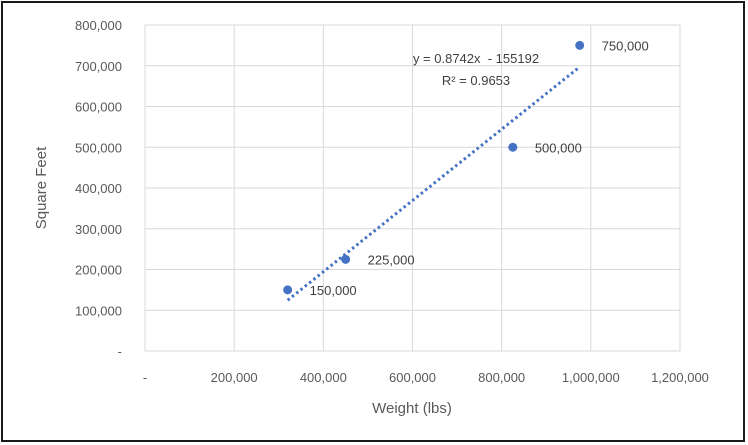  What do you see at coordinates (558, 147) in the screenshot?
I see `data-label: 500,000` at bounding box center [558, 147].